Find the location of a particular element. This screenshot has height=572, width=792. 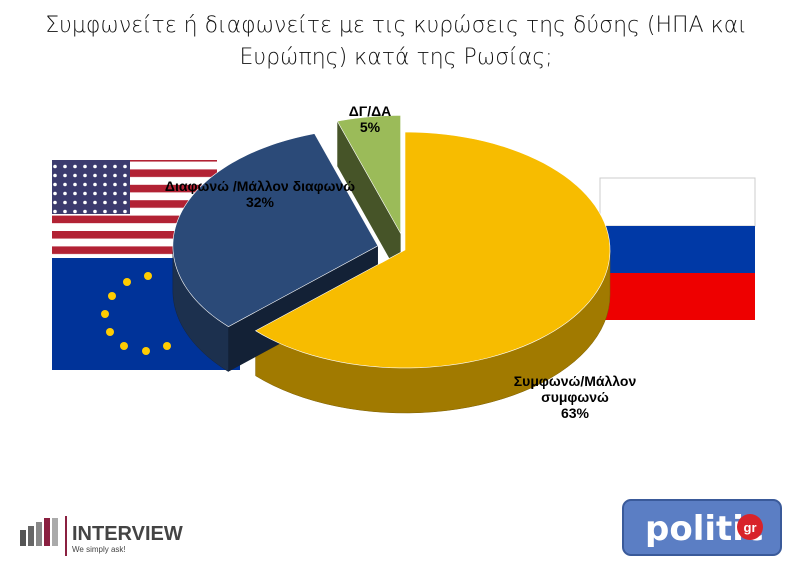

slice-value: 63% is located at coordinates (575, 413).